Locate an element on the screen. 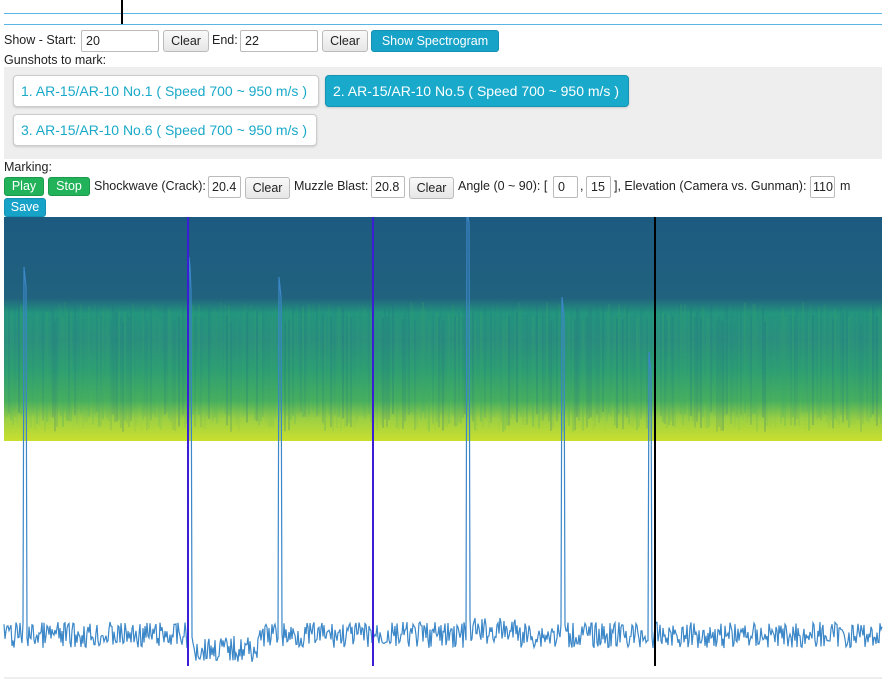 The image size is (893, 681). marking-label: Marking: is located at coordinates (28, 167).